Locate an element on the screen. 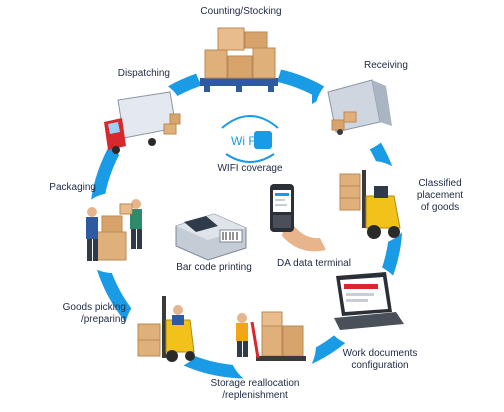 Image resolution: width=504 pixels, height=412 pixels. workers-boxes-icon is located at coordinates (114, 230).